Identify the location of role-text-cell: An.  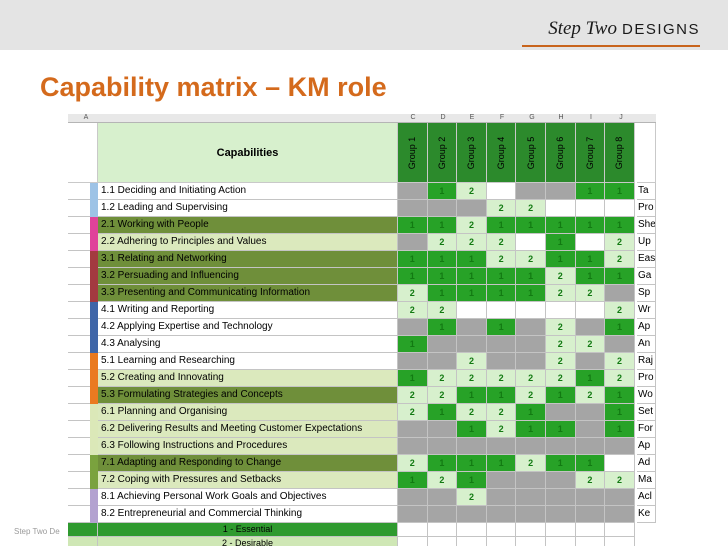
(646, 344).